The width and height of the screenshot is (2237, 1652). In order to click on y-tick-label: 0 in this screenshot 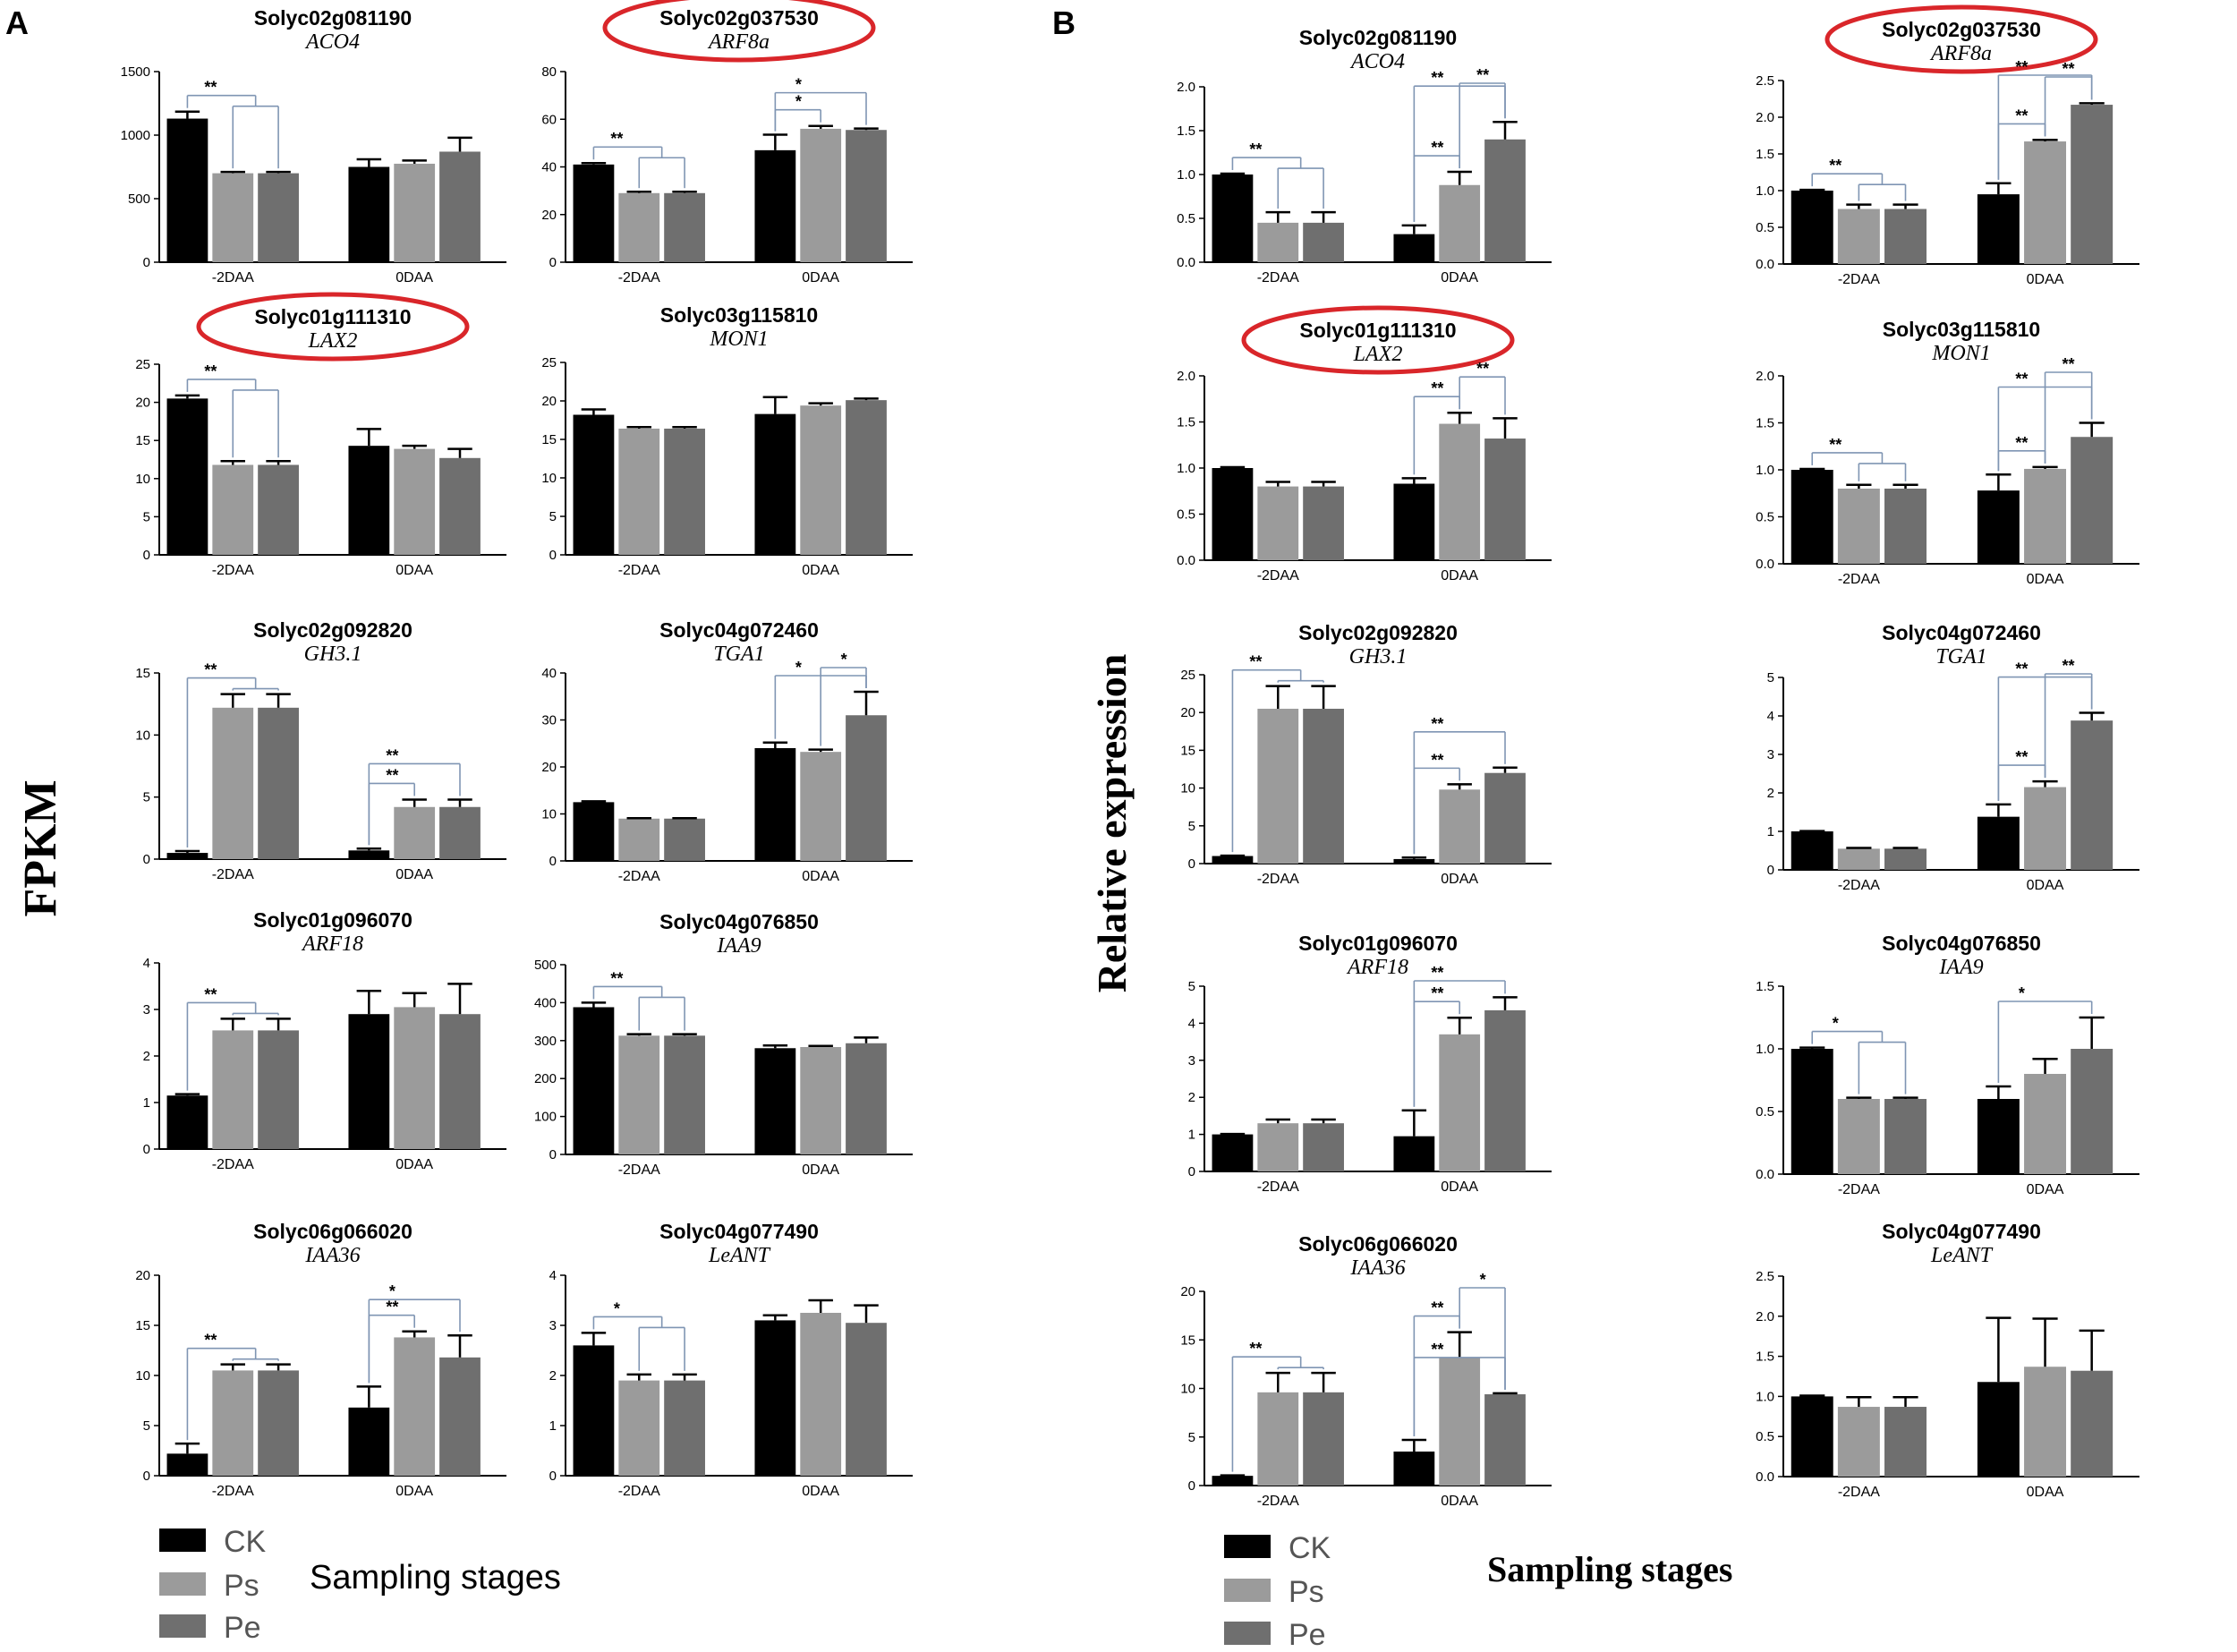, I will do `click(553, 262)`.